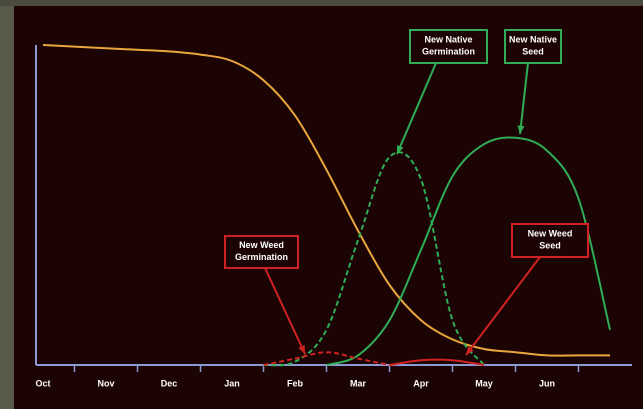 The width and height of the screenshot is (643, 409). I want to click on callout: New Weed Germination, so click(265, 295).